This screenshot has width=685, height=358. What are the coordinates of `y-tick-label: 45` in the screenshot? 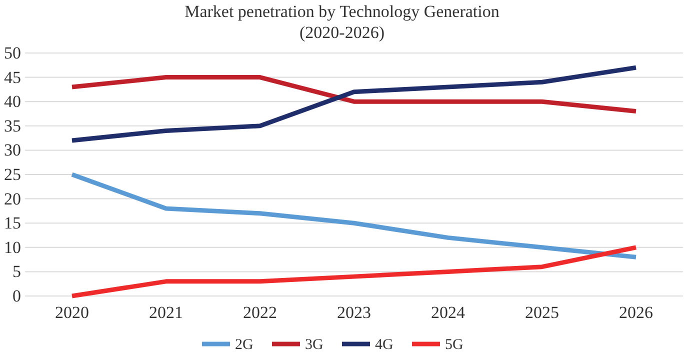 It's located at (12, 77).